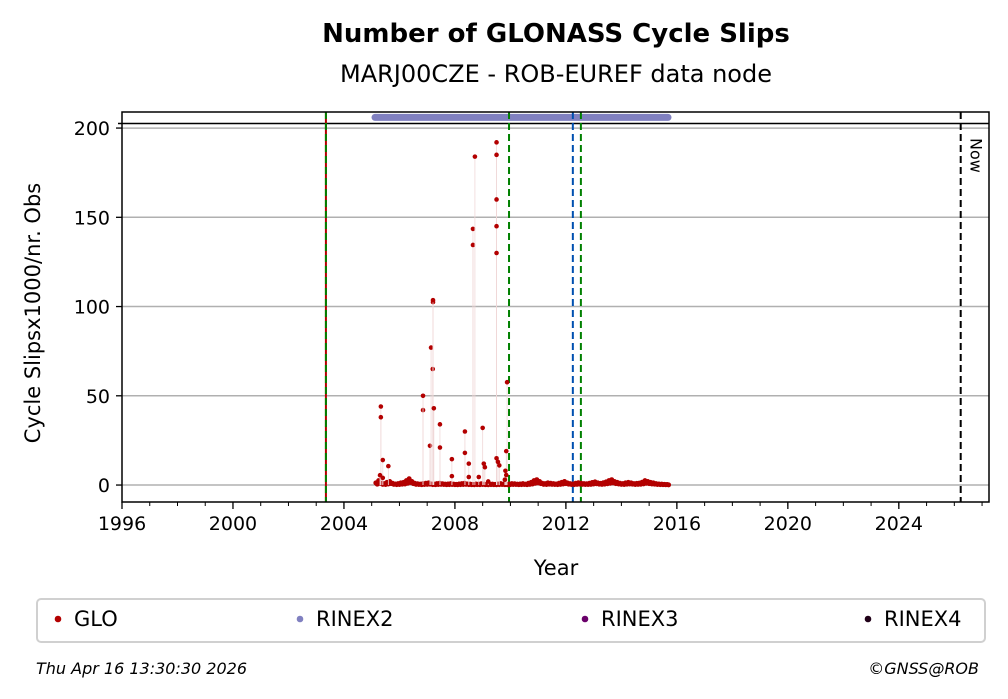 This screenshot has height=699, width=1008. I want to click on x-tick-label: 2020, so click(788, 524).